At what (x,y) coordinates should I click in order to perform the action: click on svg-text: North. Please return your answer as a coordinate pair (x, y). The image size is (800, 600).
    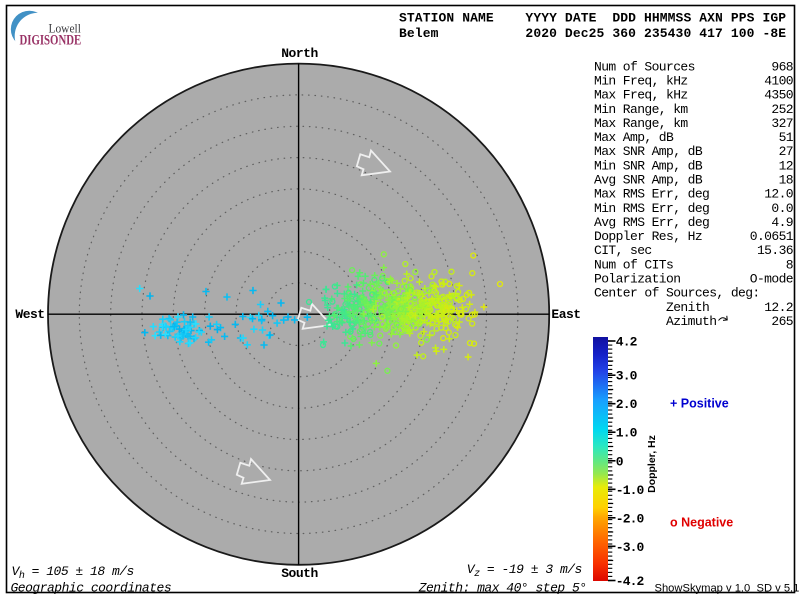
    Looking at the image, I should click on (299, 53).